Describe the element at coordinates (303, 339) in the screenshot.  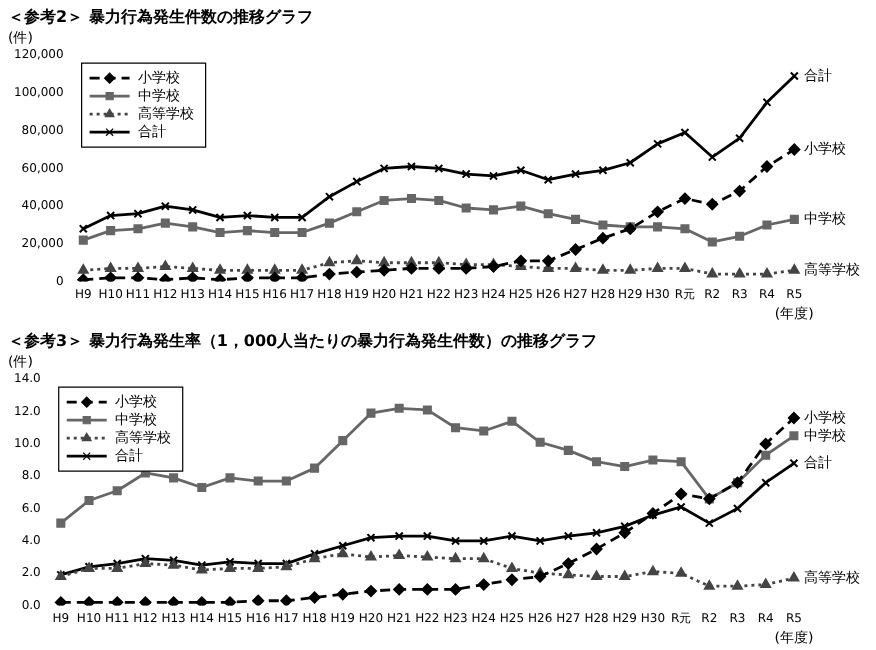
I see `chart-title: ＜参考3＞ 暴力行為発生率（1，000人当たりの暴力行為発生件数）の推移グラフ` at that location.